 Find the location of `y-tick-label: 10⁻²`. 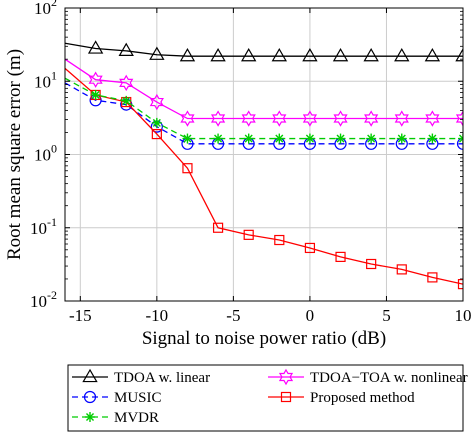

y-tick-label: 10⁻² is located at coordinates (43, 299).